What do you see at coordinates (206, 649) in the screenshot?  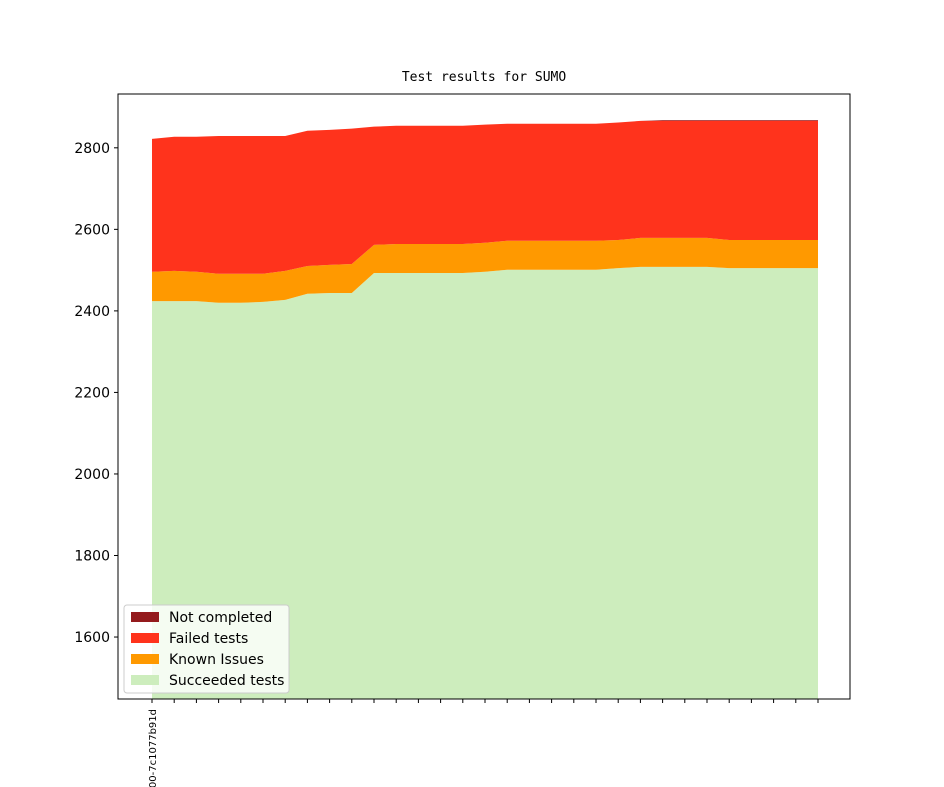 I see `legend-box` at bounding box center [206, 649].